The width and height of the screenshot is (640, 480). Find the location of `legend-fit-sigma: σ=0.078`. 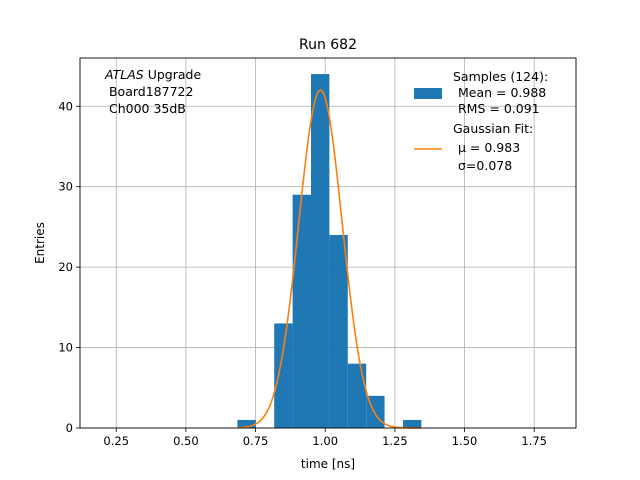

legend-fit-sigma: σ=0.078 is located at coordinates (485, 165).